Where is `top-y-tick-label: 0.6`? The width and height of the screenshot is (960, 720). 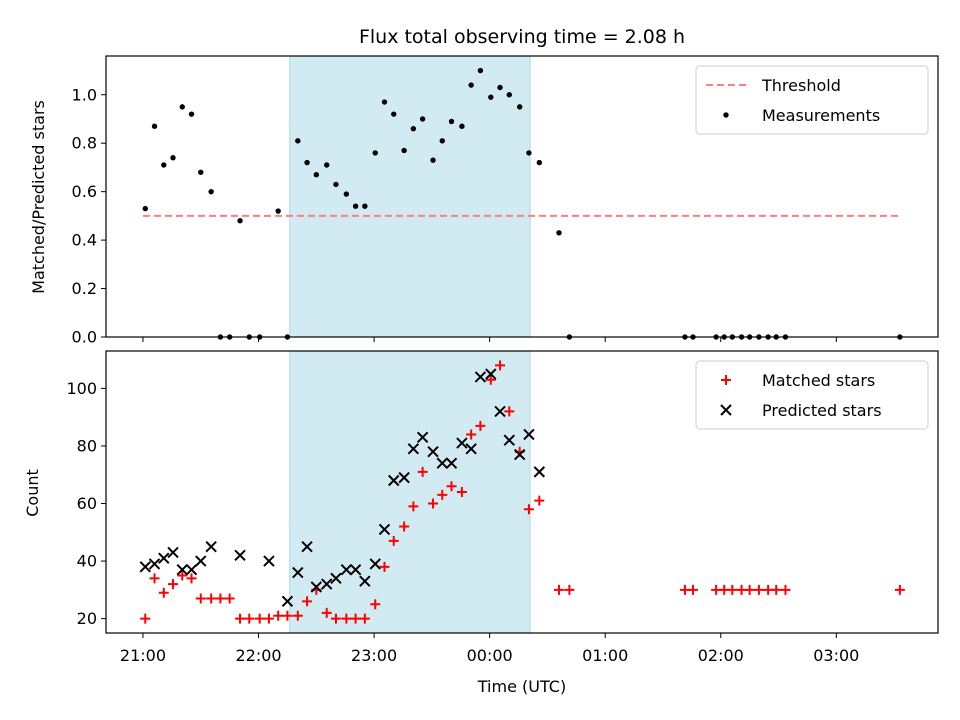 top-y-tick-label: 0.6 is located at coordinates (84, 191).